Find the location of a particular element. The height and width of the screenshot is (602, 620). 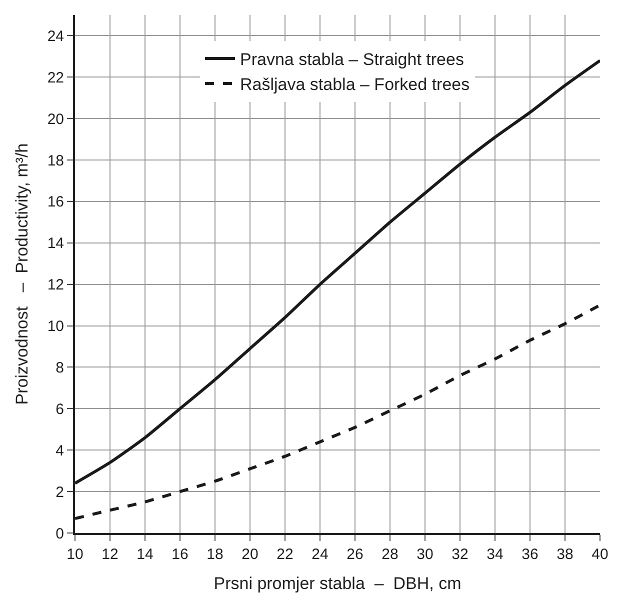

x-tick-label: 18 is located at coordinates (215, 554).